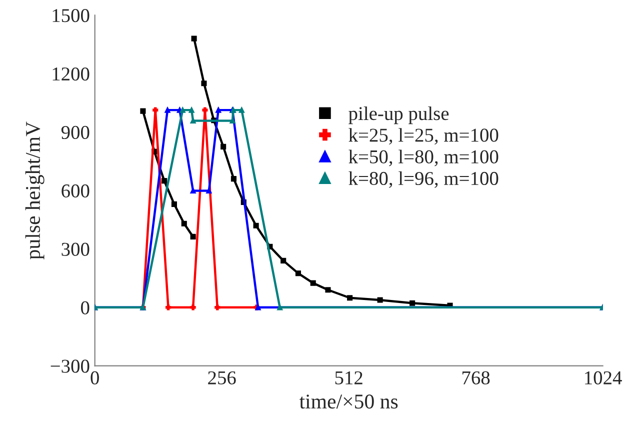  Describe the element at coordinates (34, 191) in the screenshot. I see `y-axis-title: pulse height/mV` at that location.